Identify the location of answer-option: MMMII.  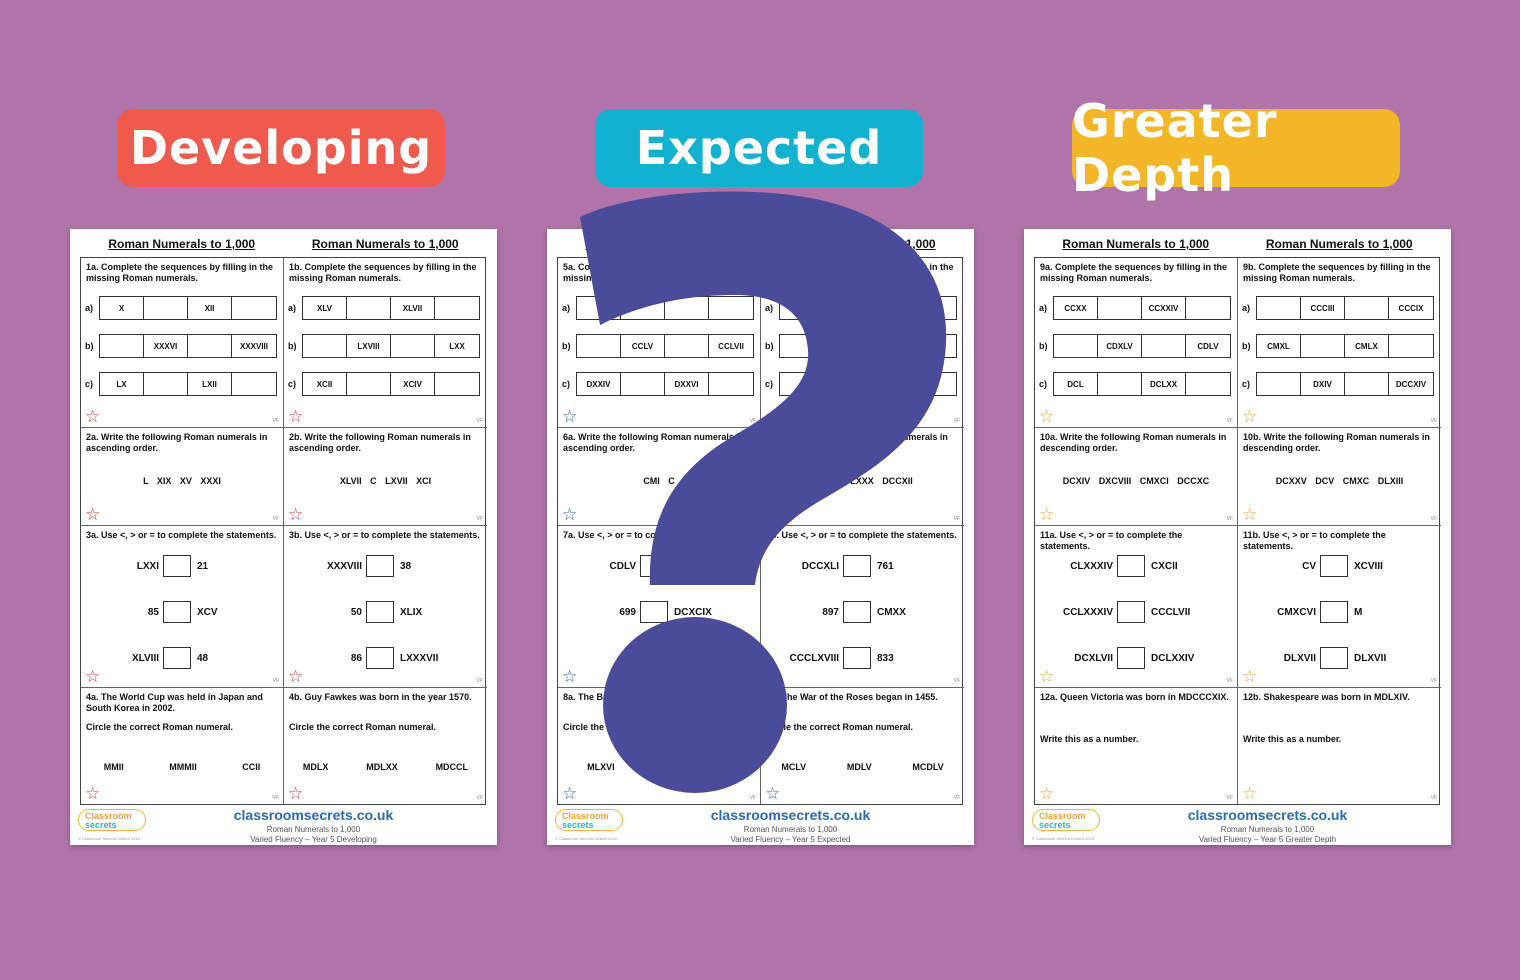
(183, 767).